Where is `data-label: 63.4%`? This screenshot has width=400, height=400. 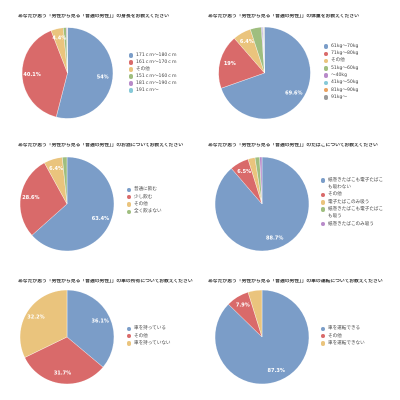
data-label: 63.4% is located at coordinates (100, 219).